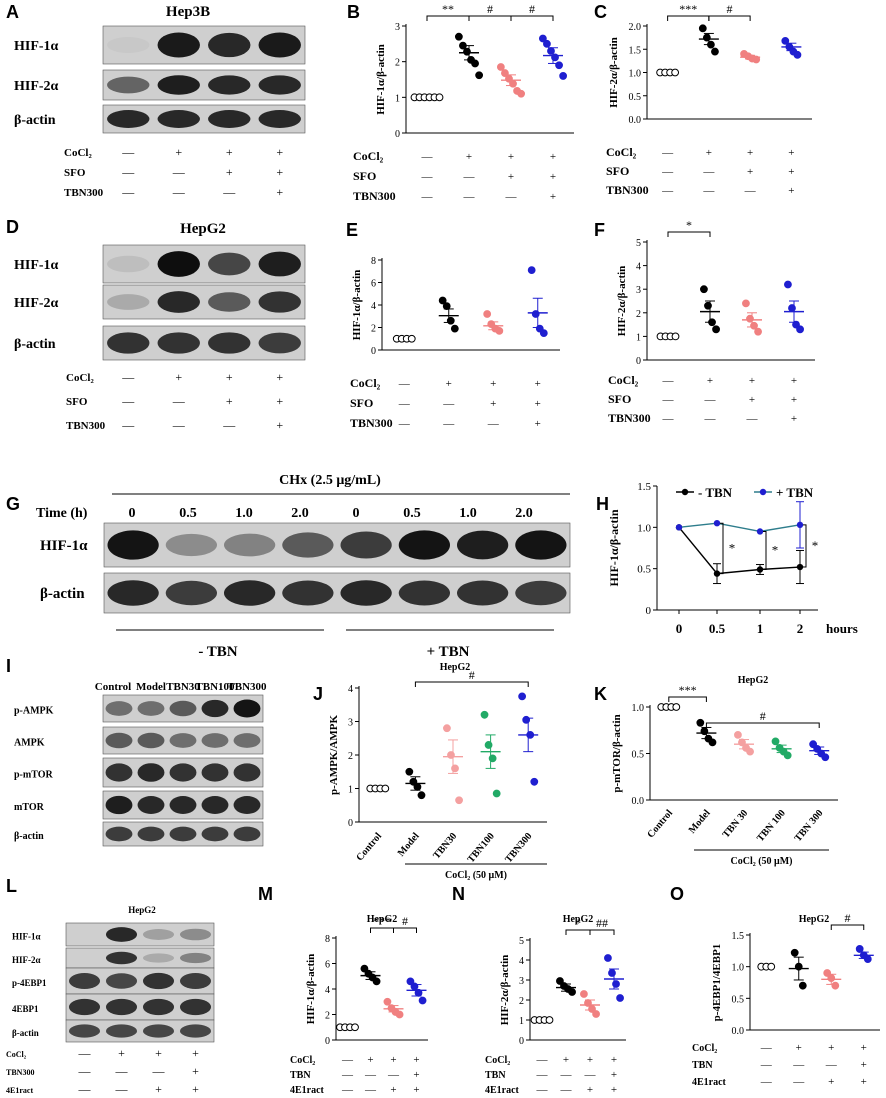  Describe the element at coordinates (738, 936) in the screenshot. I see `y-tick-label: 1.5` at that location.